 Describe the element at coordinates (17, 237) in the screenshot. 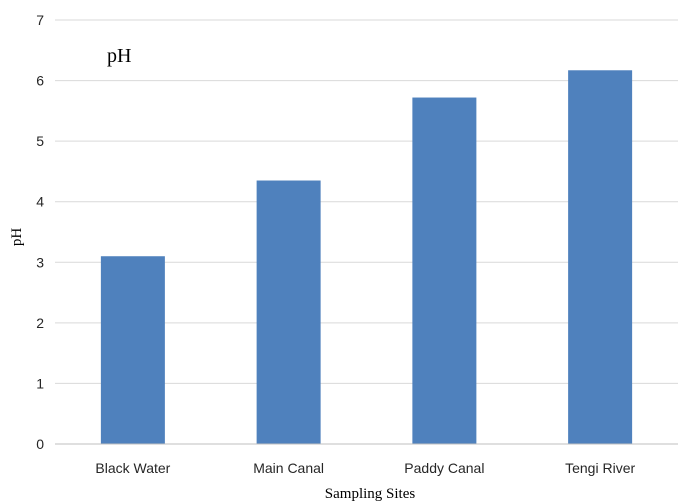

I see `y-axis-label: pH` at that location.